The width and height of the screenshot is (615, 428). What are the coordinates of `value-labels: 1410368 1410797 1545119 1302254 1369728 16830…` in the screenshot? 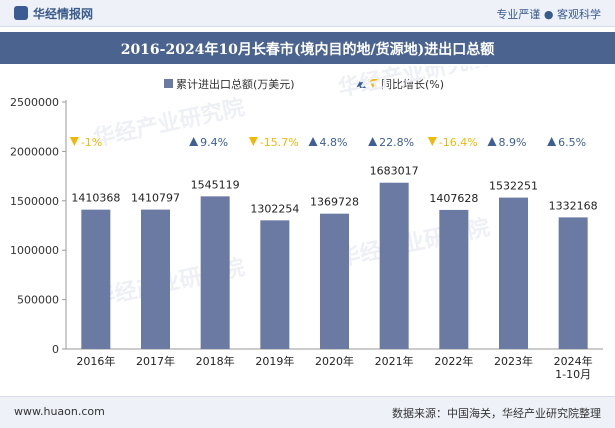 It's located at (334, 190).